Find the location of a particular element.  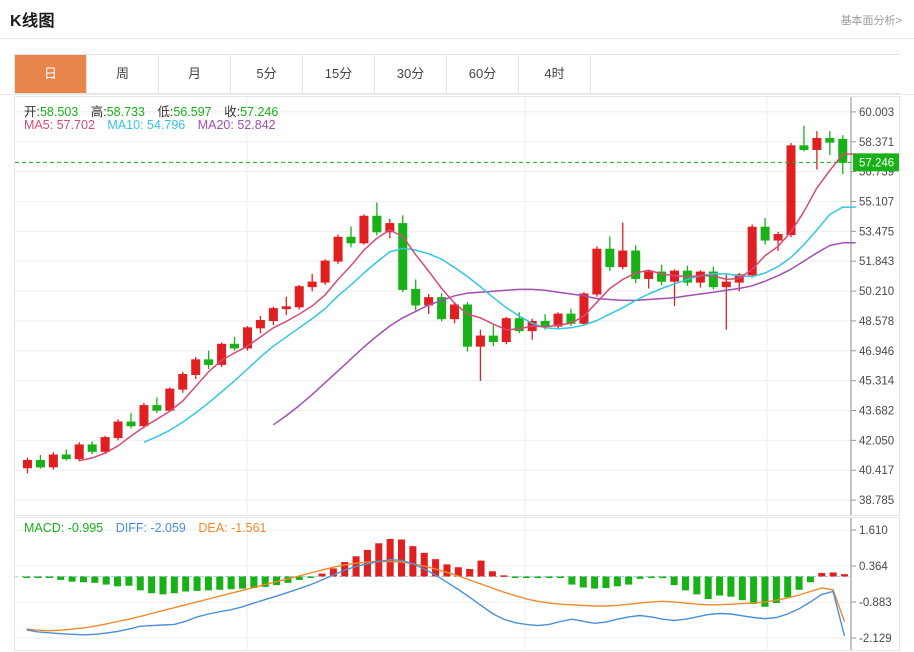

price-axis-label: 45.314 is located at coordinates (877, 382).